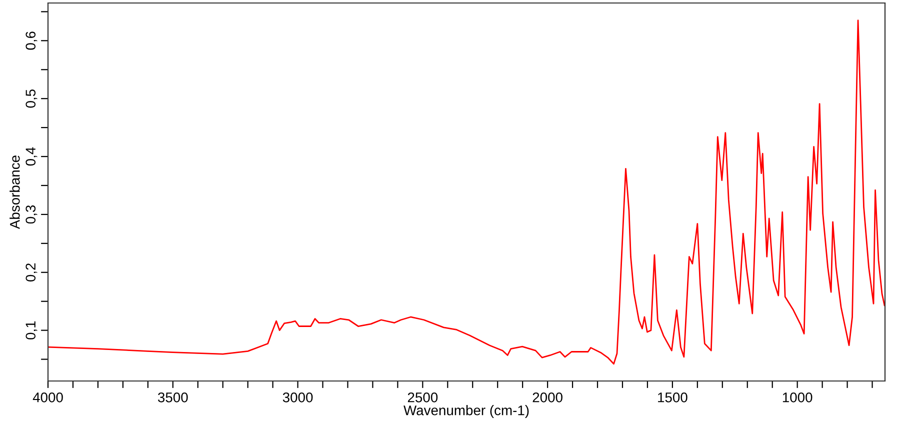  I want to click on x-tick-label: 4000, so click(47, 397).